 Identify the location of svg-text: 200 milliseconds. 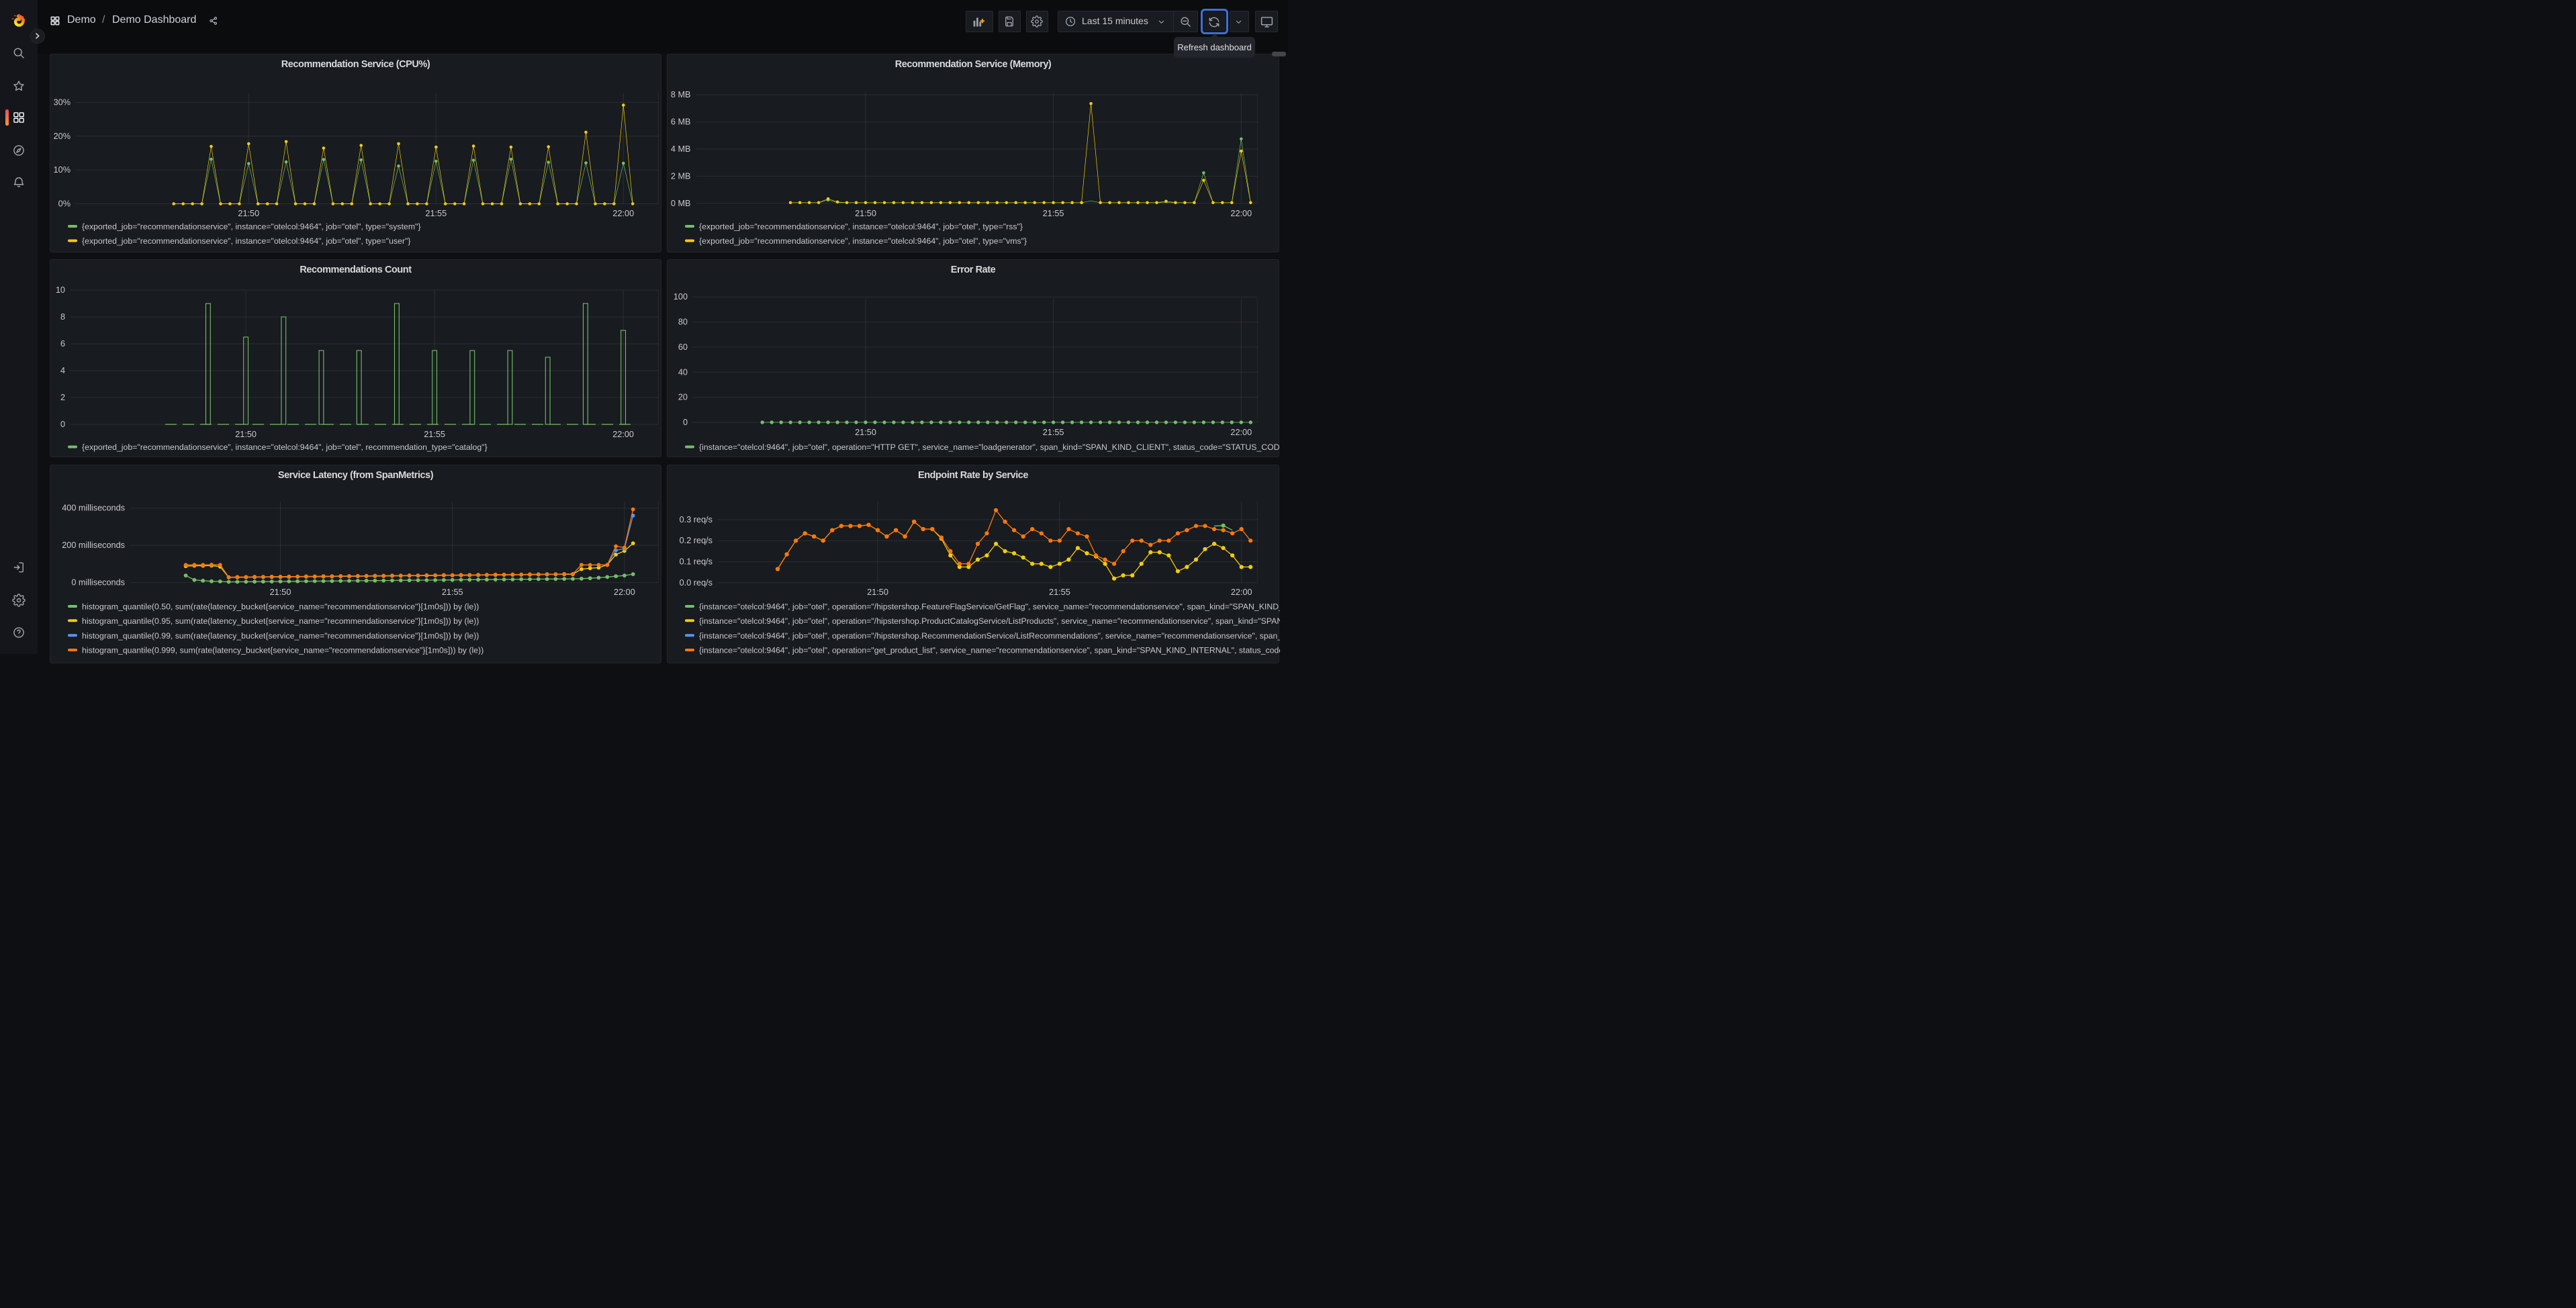
(93, 545).